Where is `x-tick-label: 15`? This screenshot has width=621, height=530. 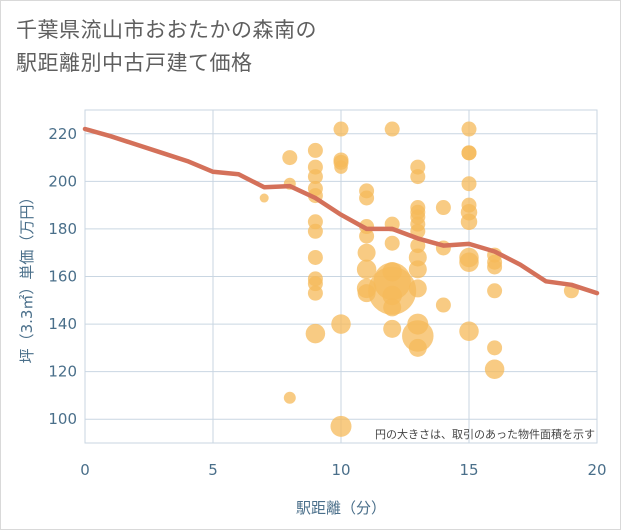 x-tick-label: 15 is located at coordinates (468, 470).